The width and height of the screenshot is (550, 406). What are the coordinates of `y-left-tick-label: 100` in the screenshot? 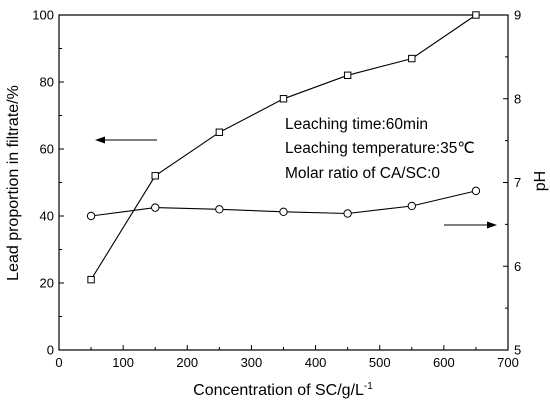 It's located at (43, 15).